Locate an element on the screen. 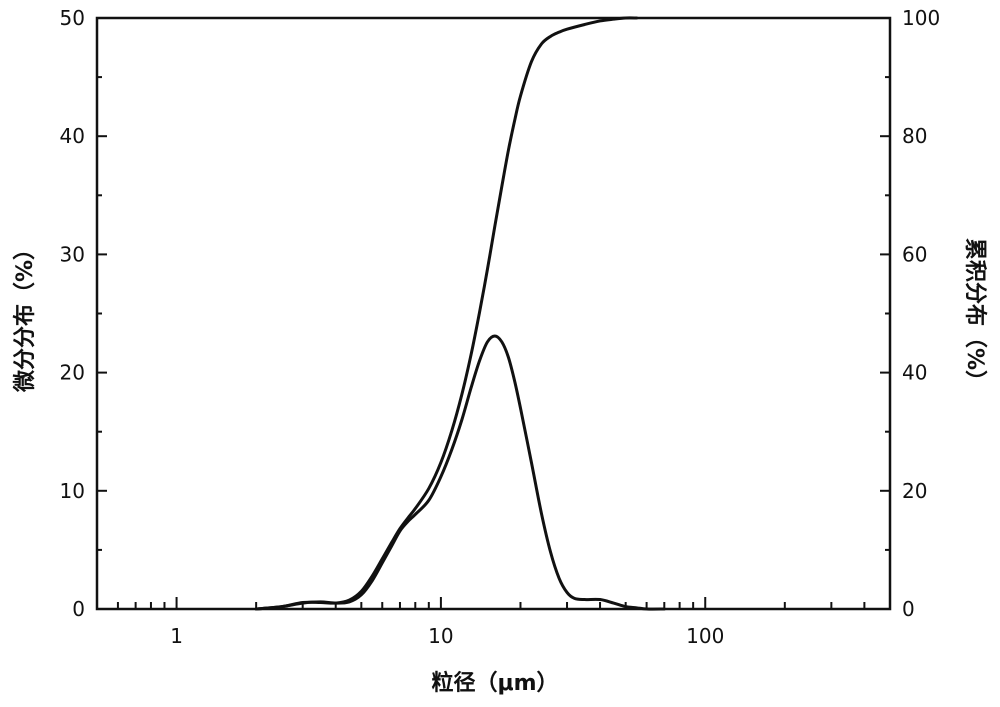 The height and width of the screenshot is (707, 1000). left-tick-label: 0 is located at coordinates (78, 609).